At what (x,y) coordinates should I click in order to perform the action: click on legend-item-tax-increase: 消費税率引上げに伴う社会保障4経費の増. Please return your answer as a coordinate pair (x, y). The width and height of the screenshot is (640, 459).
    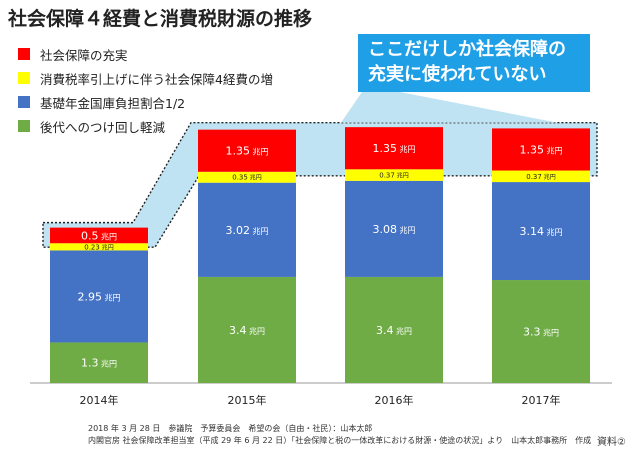
    Looking at the image, I should click on (145, 78).